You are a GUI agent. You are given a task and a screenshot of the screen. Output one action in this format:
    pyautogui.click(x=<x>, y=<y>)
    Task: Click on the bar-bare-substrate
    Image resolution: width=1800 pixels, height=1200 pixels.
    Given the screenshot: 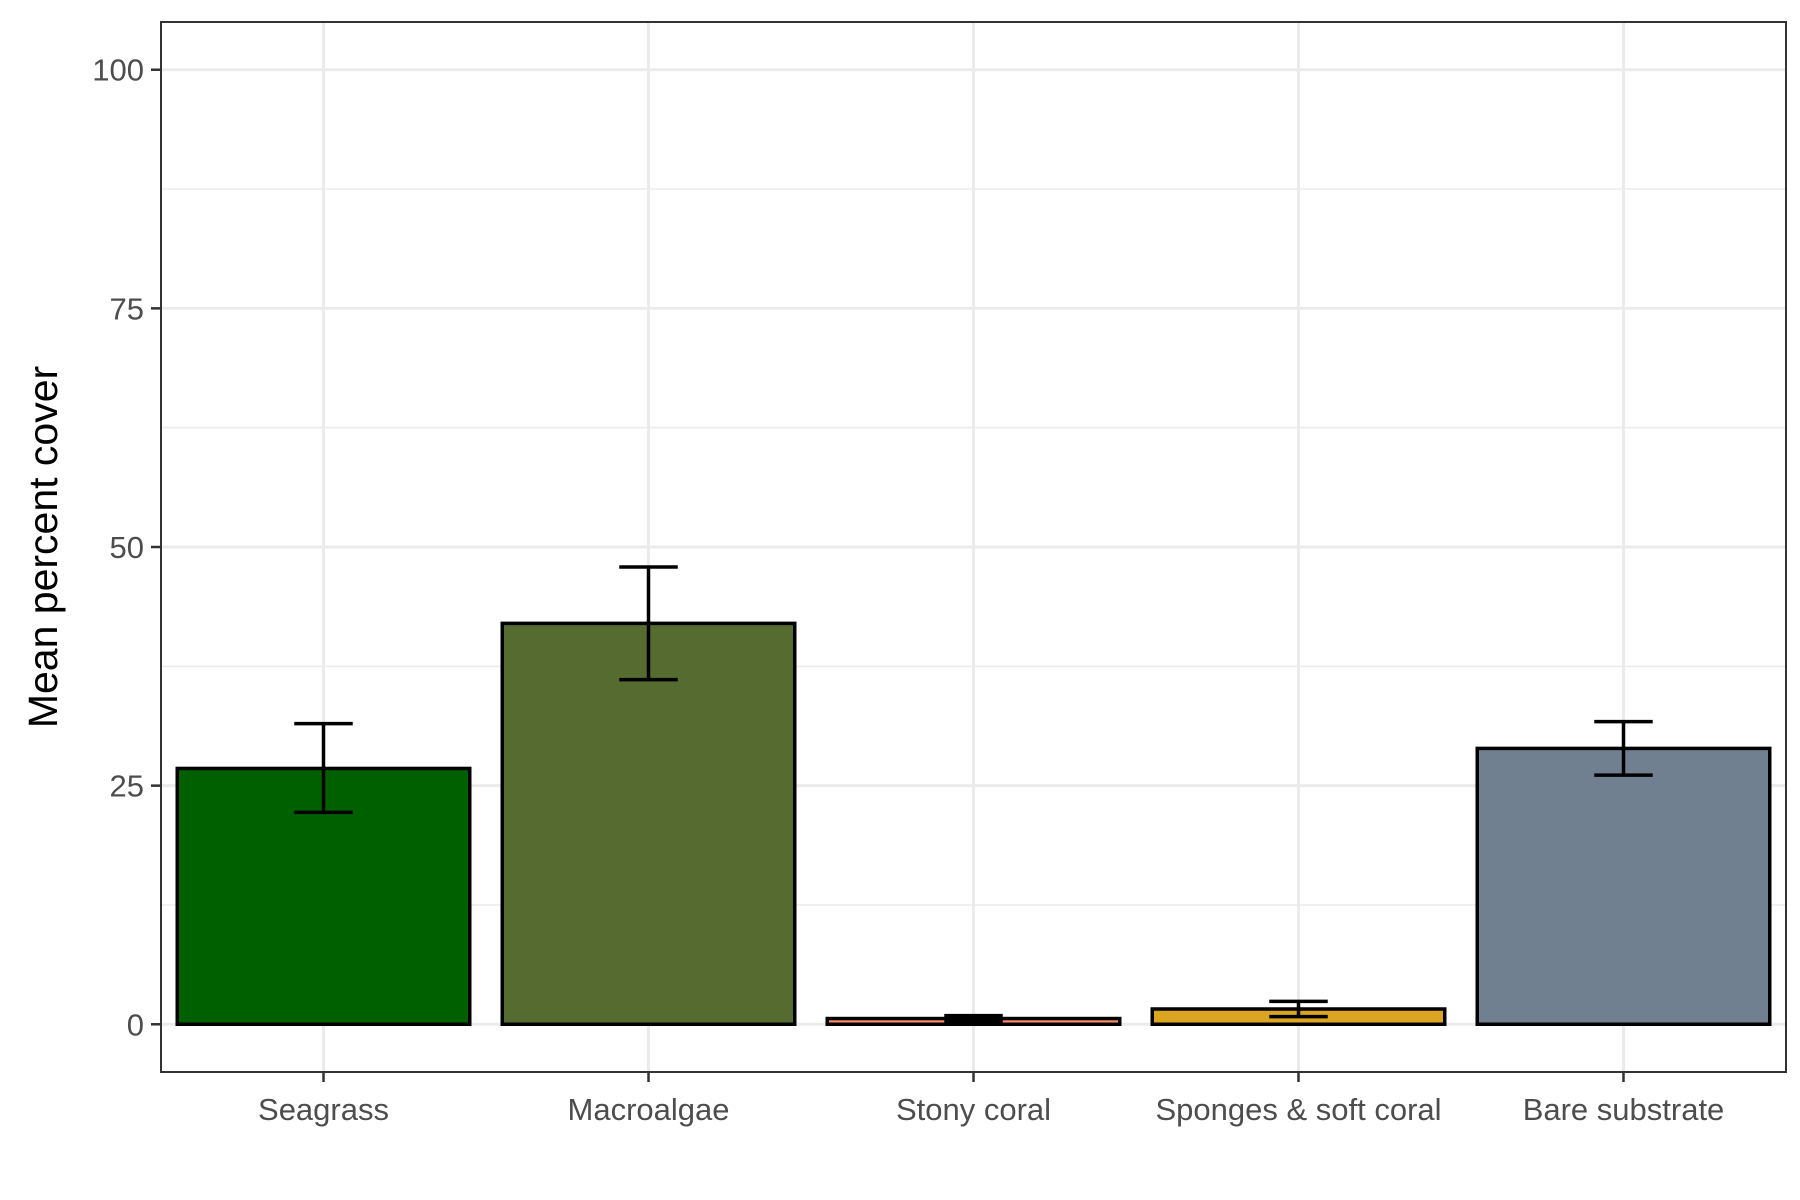 What is the action you would take?
    pyautogui.click(x=1623, y=886)
    